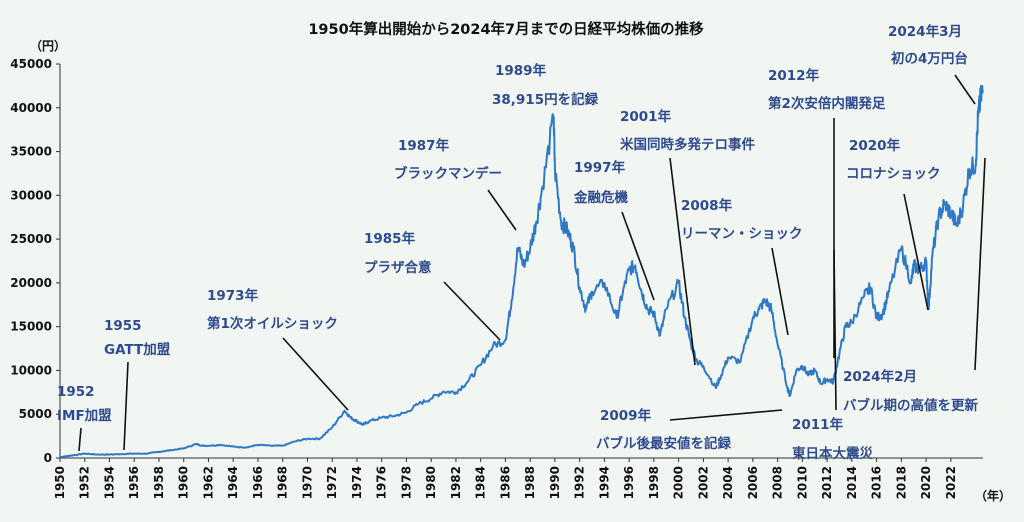  I want to click on annotation-text: IMF加盟, so click(84, 416).